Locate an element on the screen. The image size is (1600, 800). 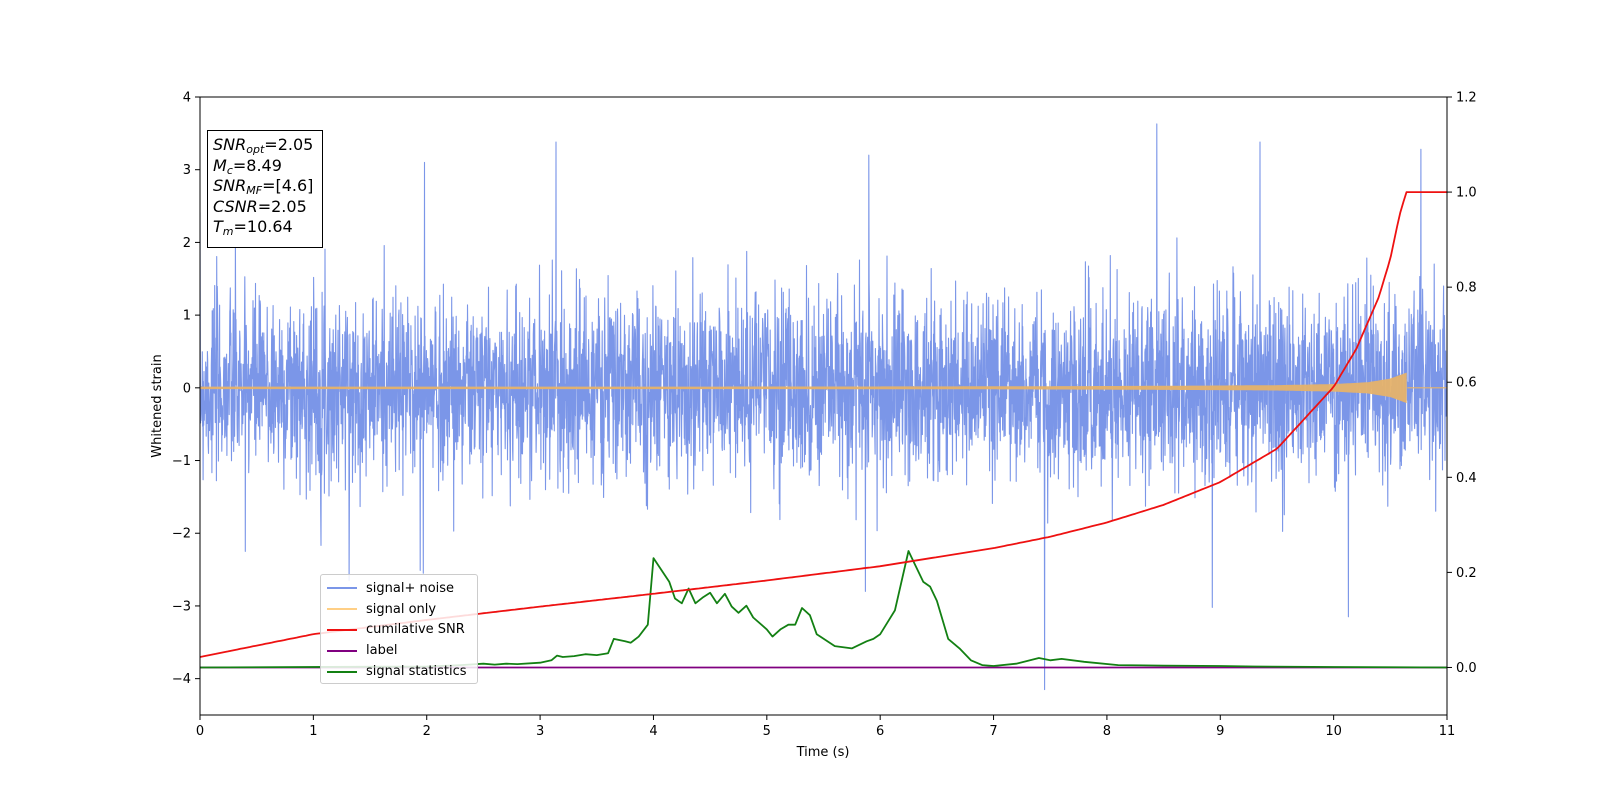
y-left-tick-label: −3 is located at coordinates (181, 606).